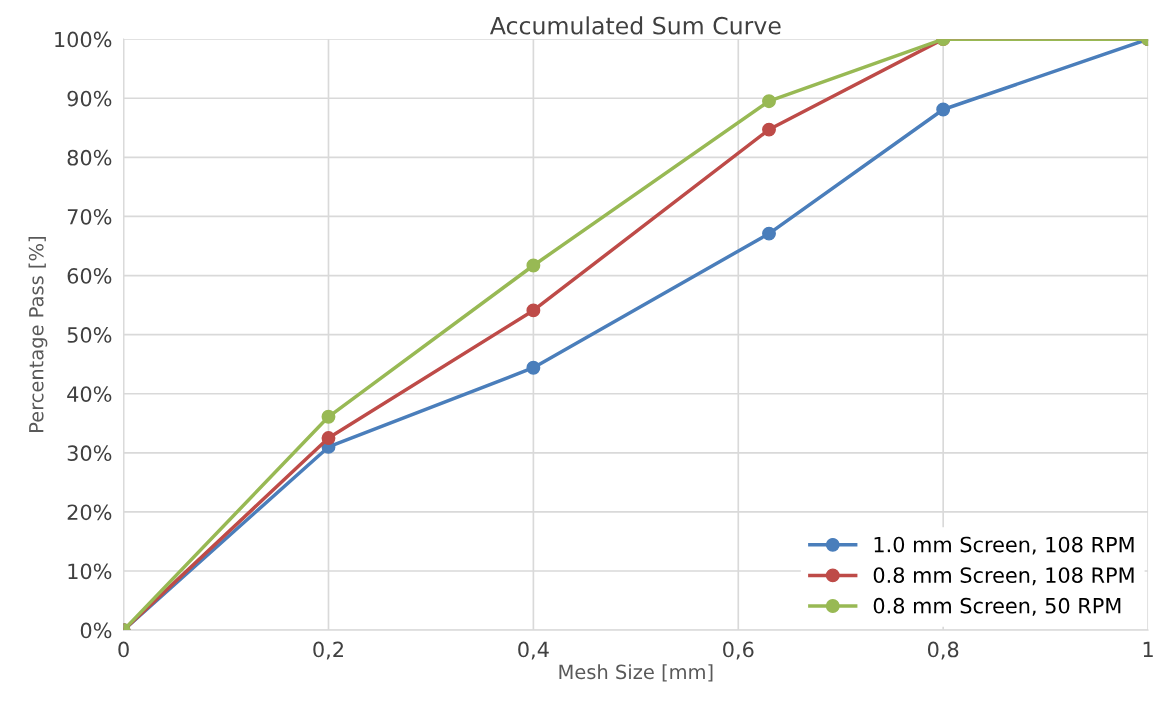 The image size is (1155, 712). Describe the element at coordinates (89, 157) in the screenshot. I see `y-tick-label: 80%` at that location.